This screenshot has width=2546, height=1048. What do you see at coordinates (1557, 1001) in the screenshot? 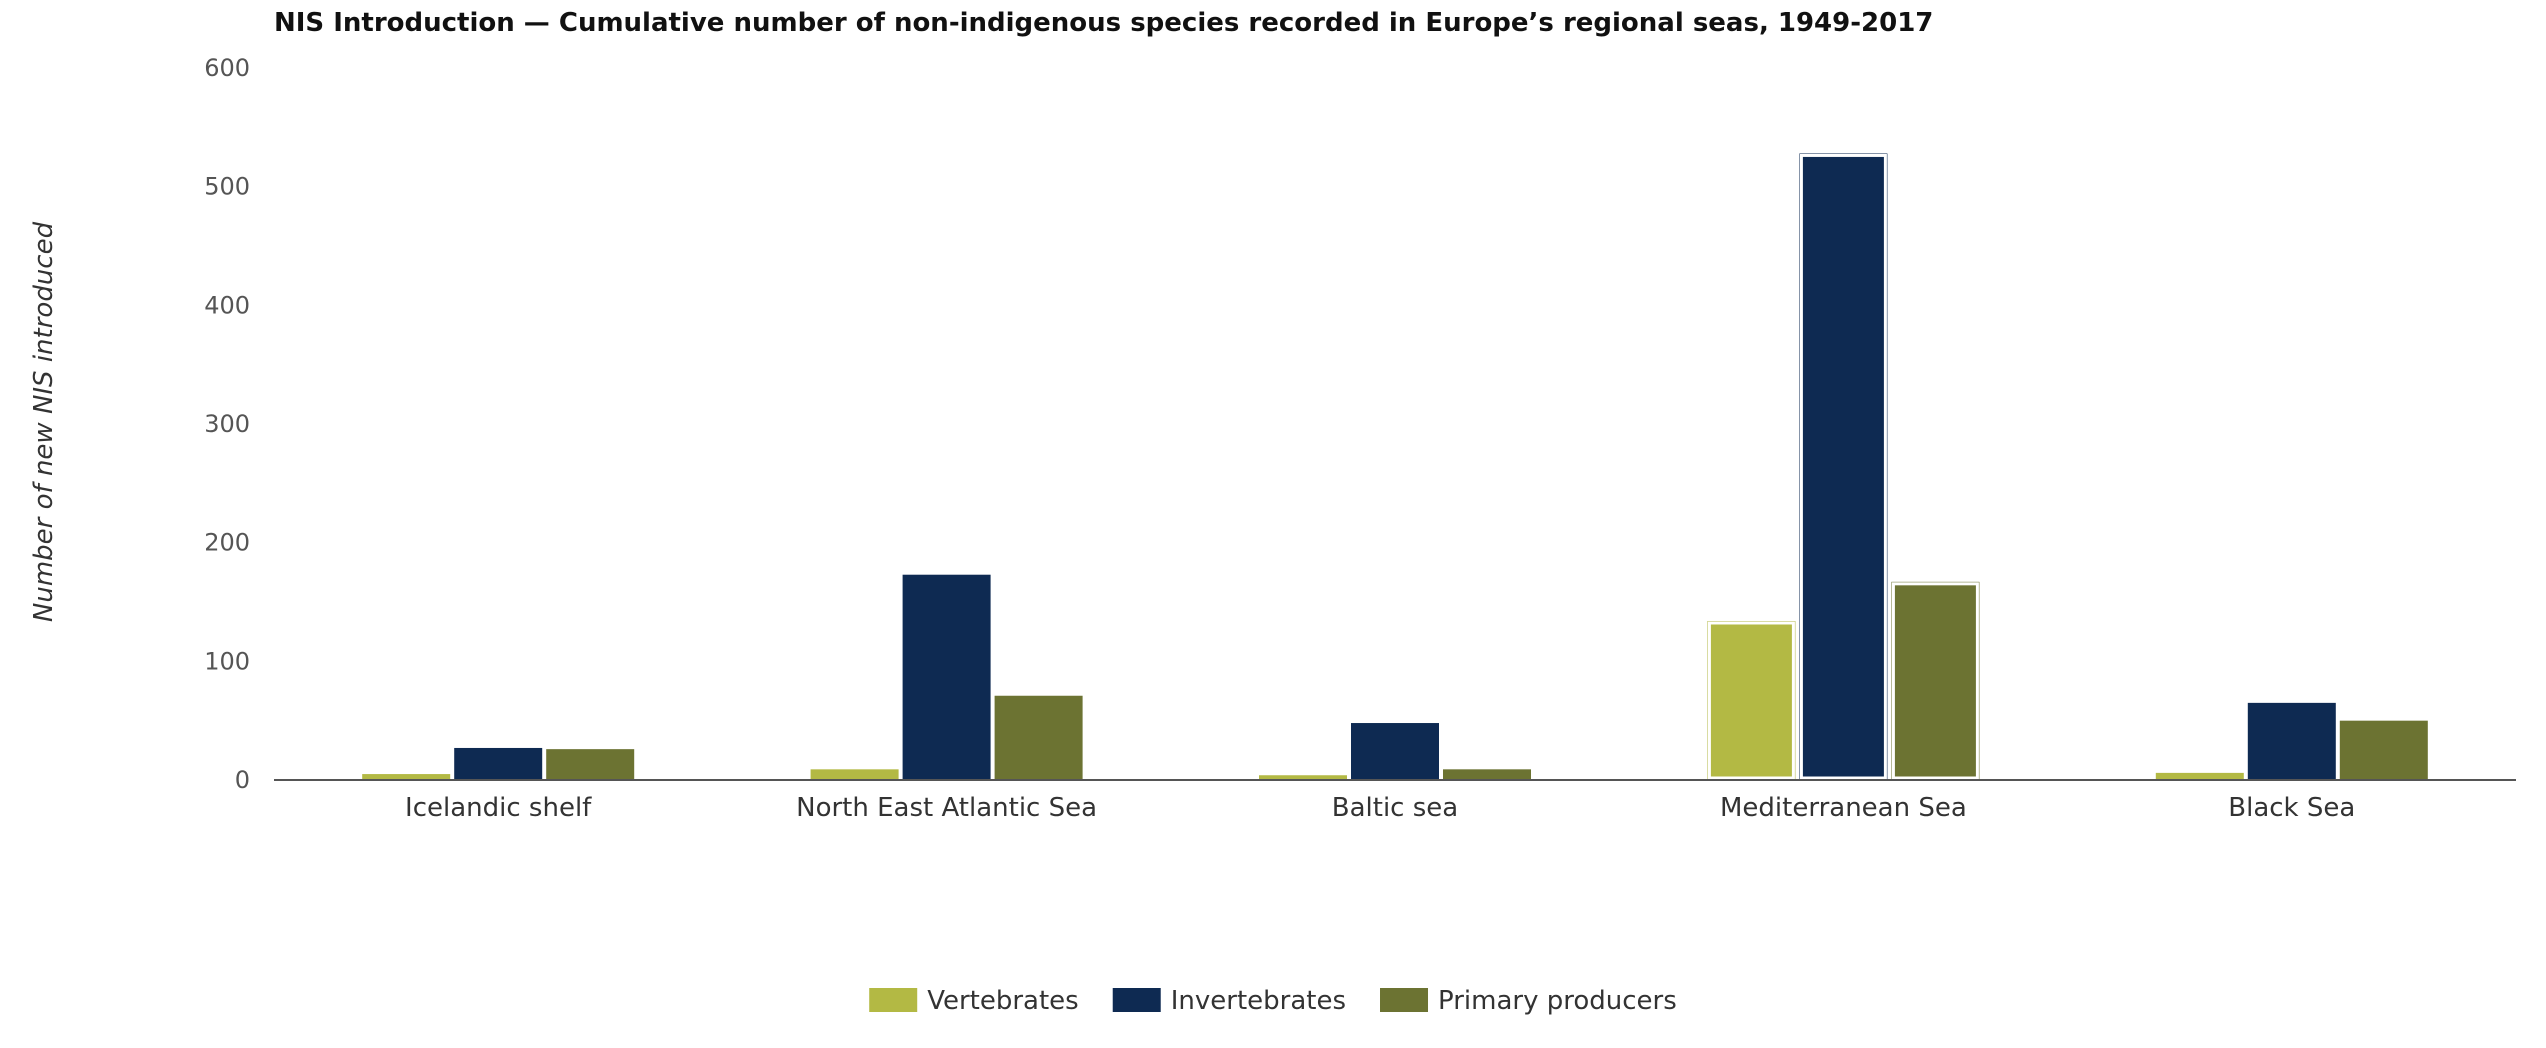
I see `legend-label: Primary producers` at bounding box center [1557, 1001].